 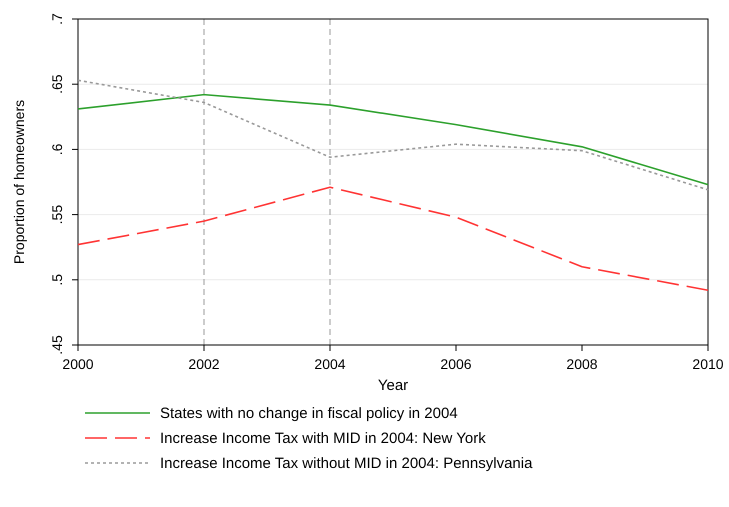 What do you see at coordinates (57, 280) in the screenshot?
I see `y-tick-label: .5` at bounding box center [57, 280].